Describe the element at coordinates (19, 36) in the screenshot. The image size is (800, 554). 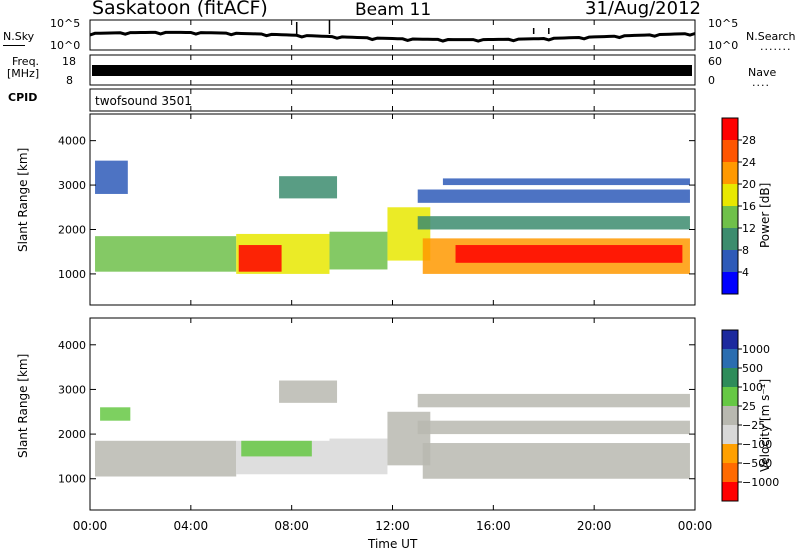
I see `nsky-label: N.Sky` at that location.